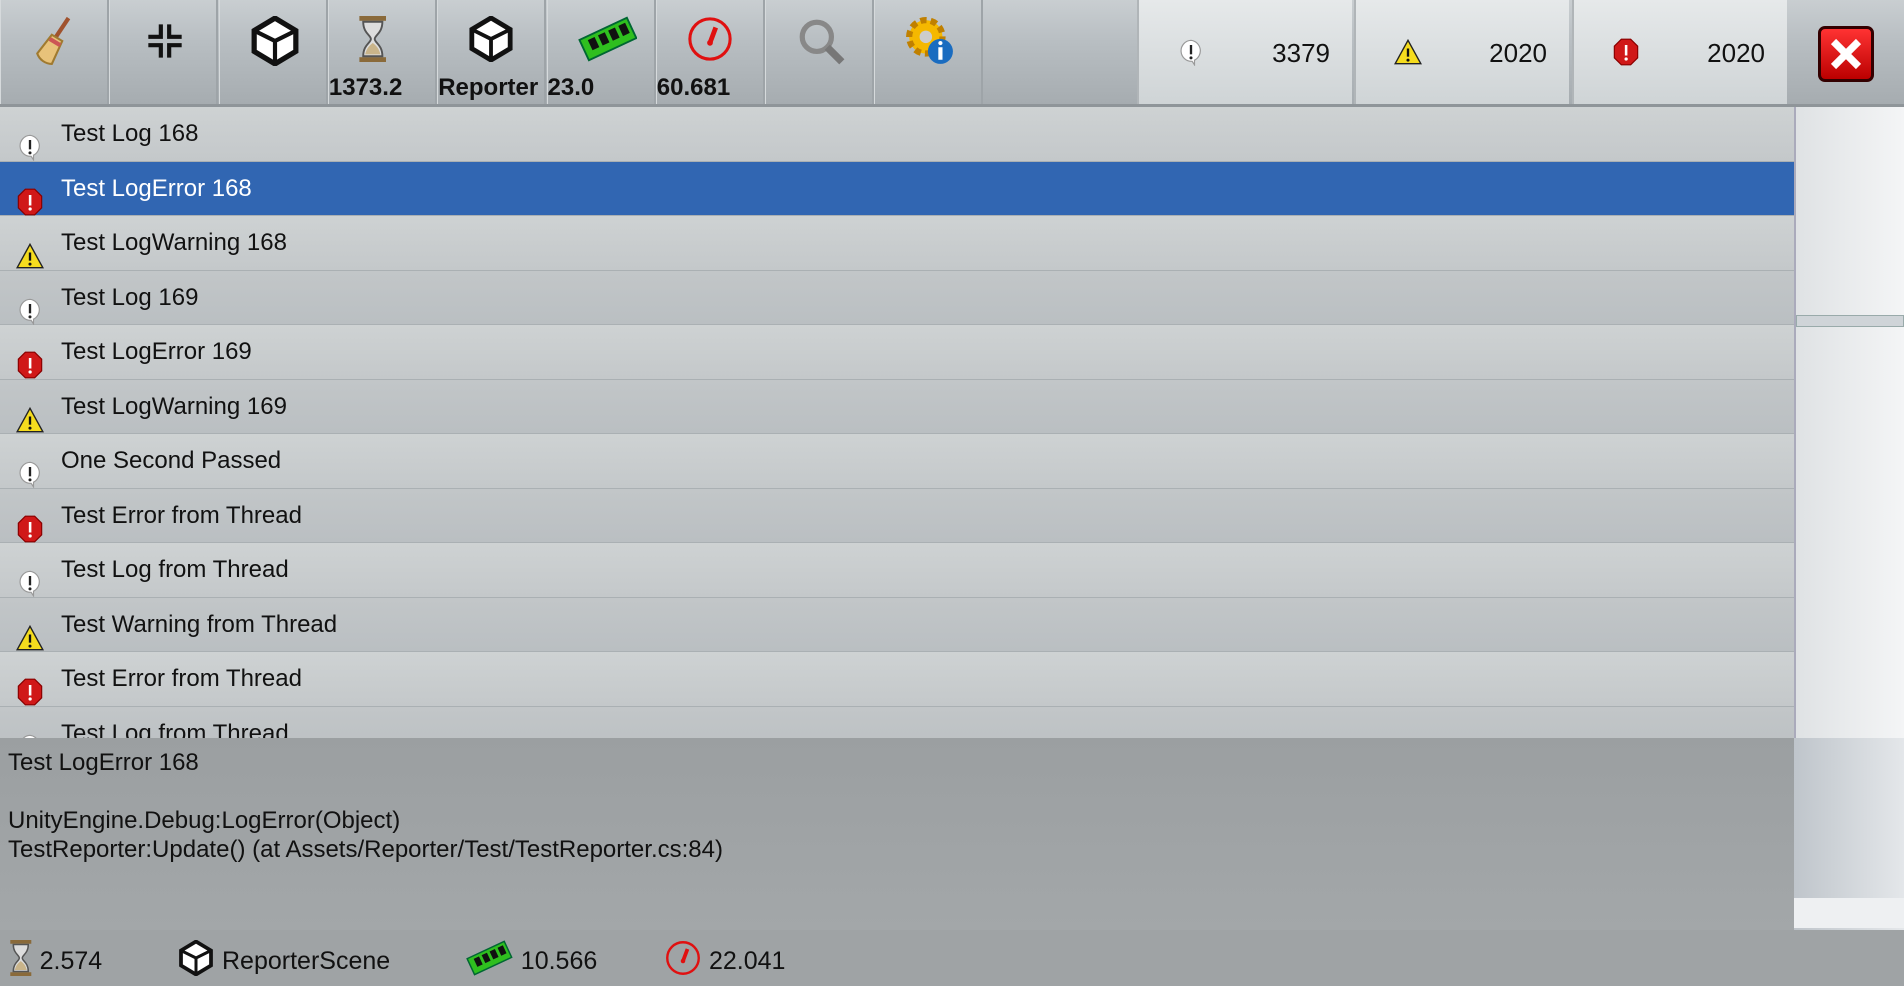  Describe the element at coordinates (164, 52) in the screenshot. I see `collapse-button` at that location.